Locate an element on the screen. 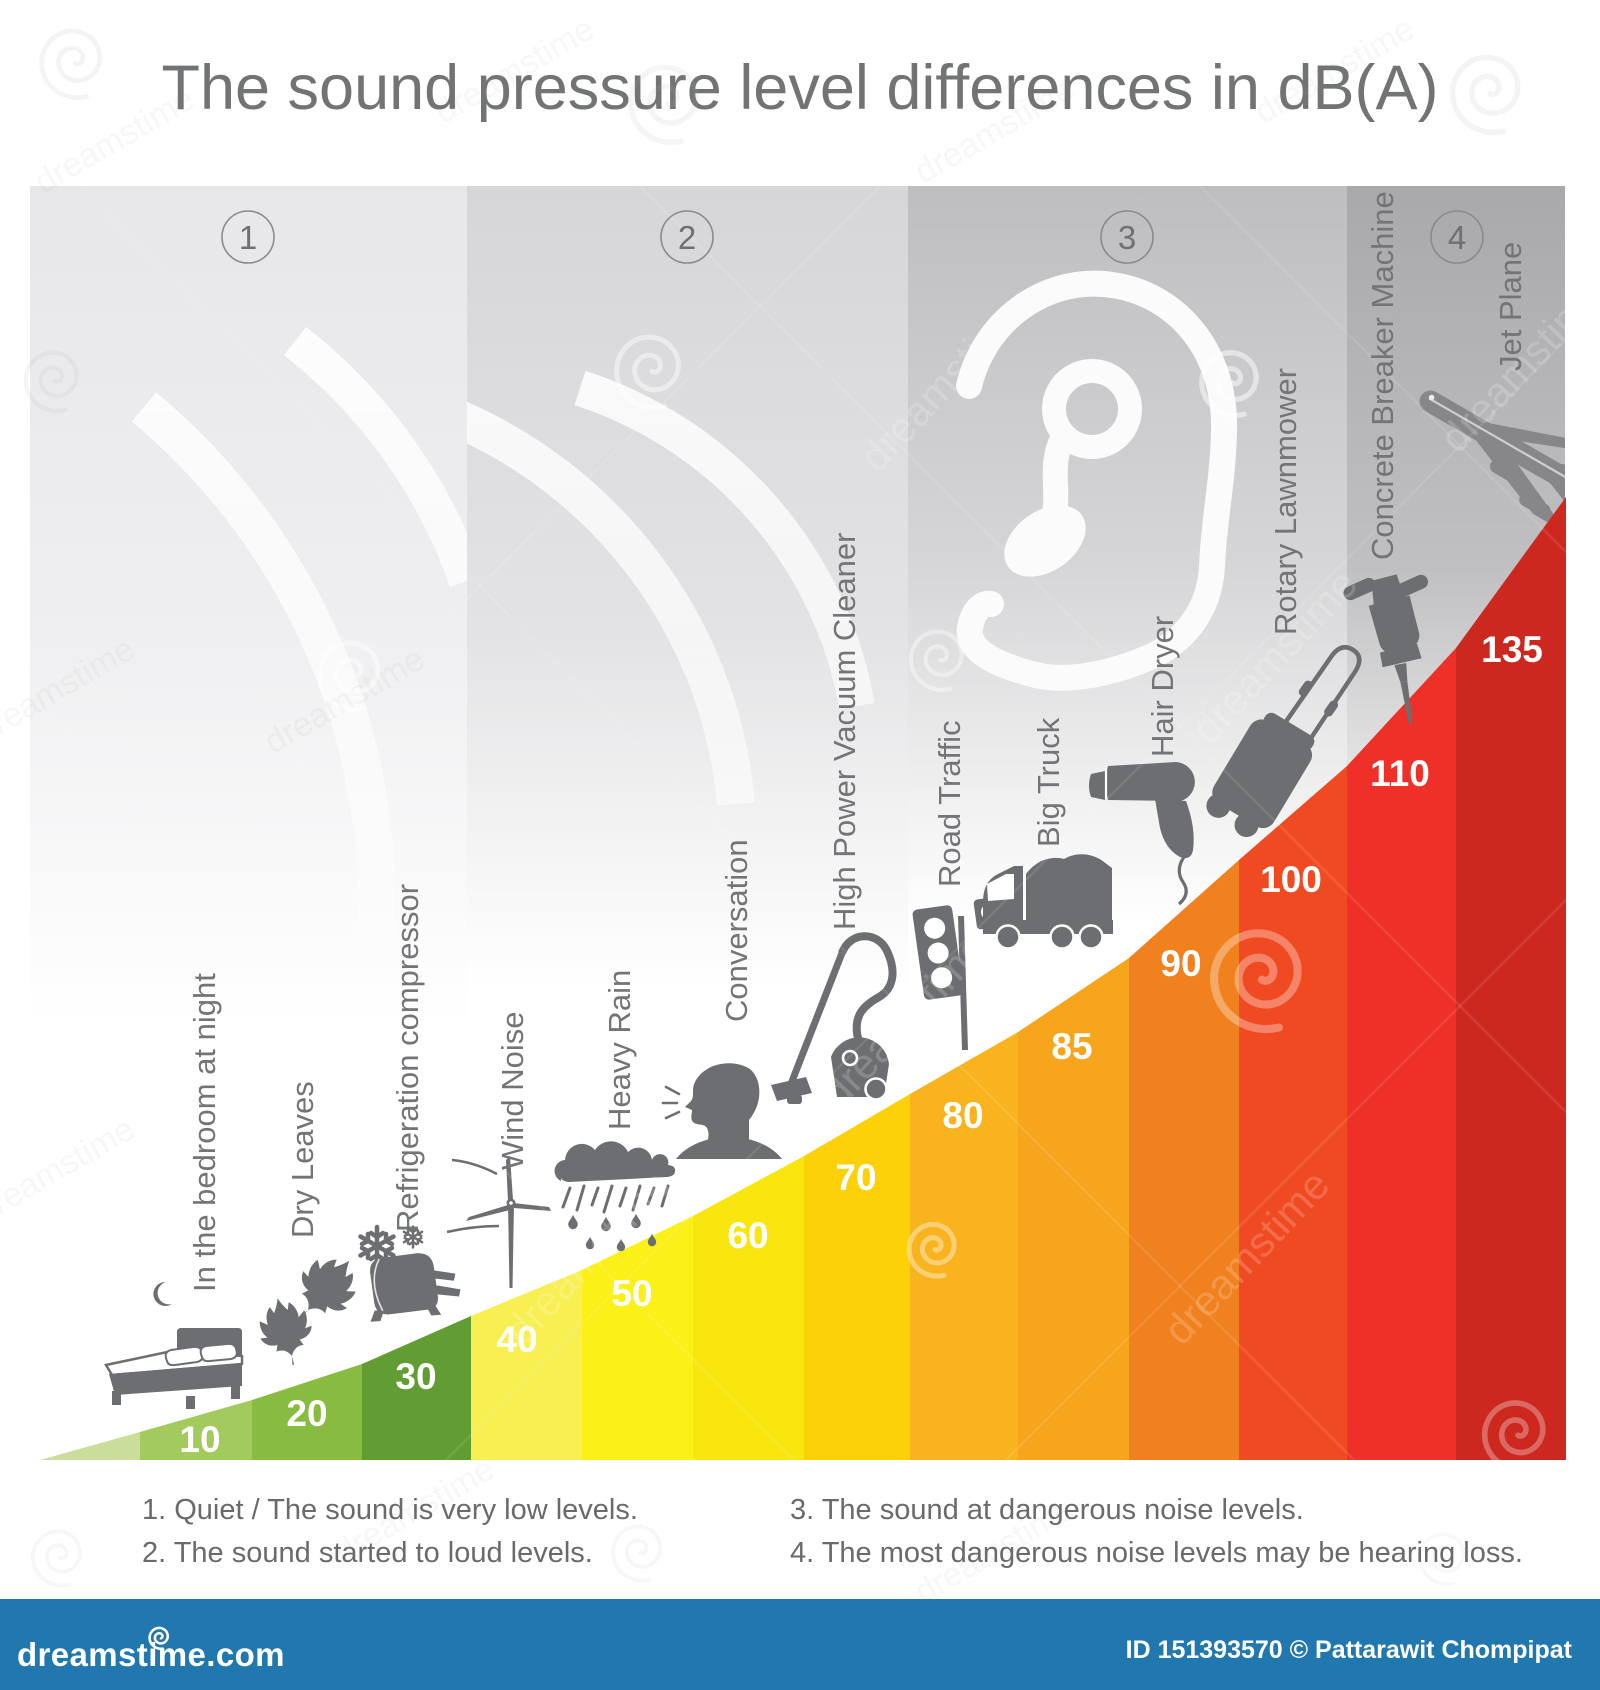 The width and height of the screenshot is (1600, 1690). svg-text: 60 is located at coordinates (747, 1235).